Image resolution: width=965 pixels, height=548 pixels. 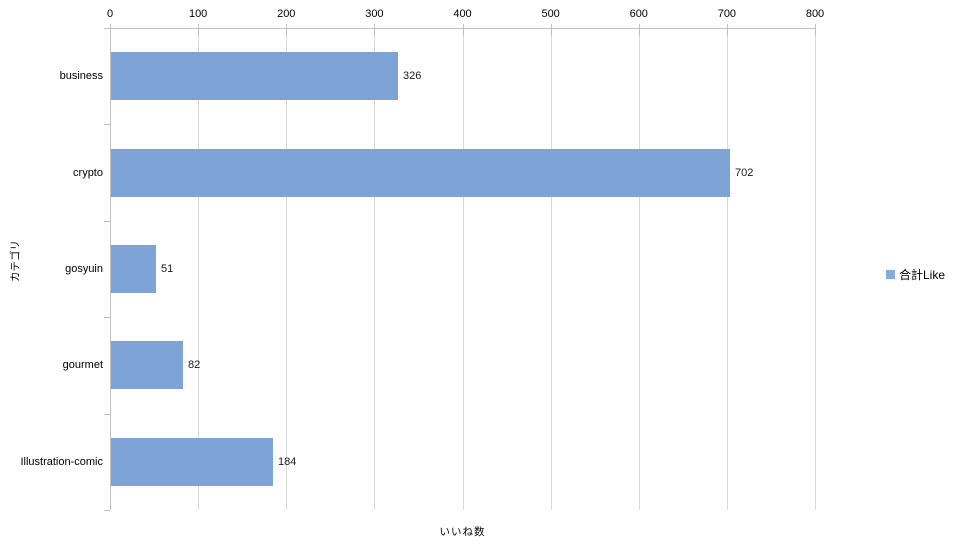 I want to click on legend: 合計Like, so click(x=915, y=274).